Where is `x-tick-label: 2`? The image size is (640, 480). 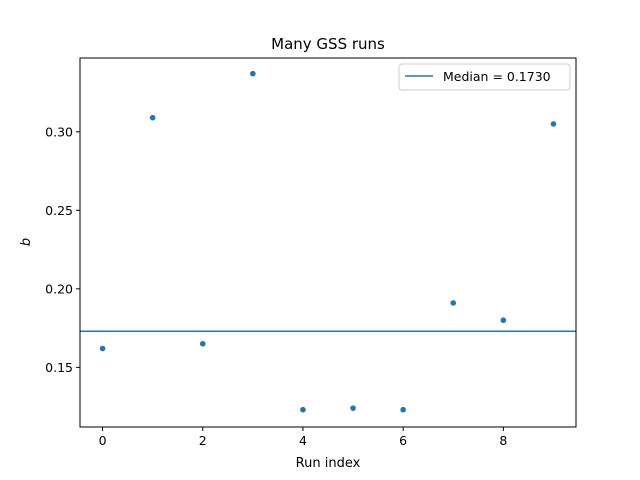
x-tick-label: 2 is located at coordinates (203, 440).